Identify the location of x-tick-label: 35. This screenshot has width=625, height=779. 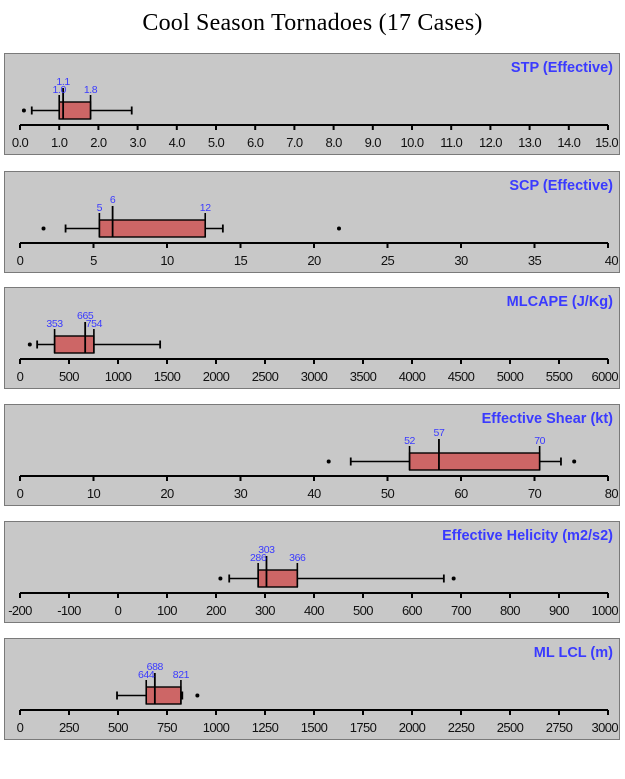
(535, 260).